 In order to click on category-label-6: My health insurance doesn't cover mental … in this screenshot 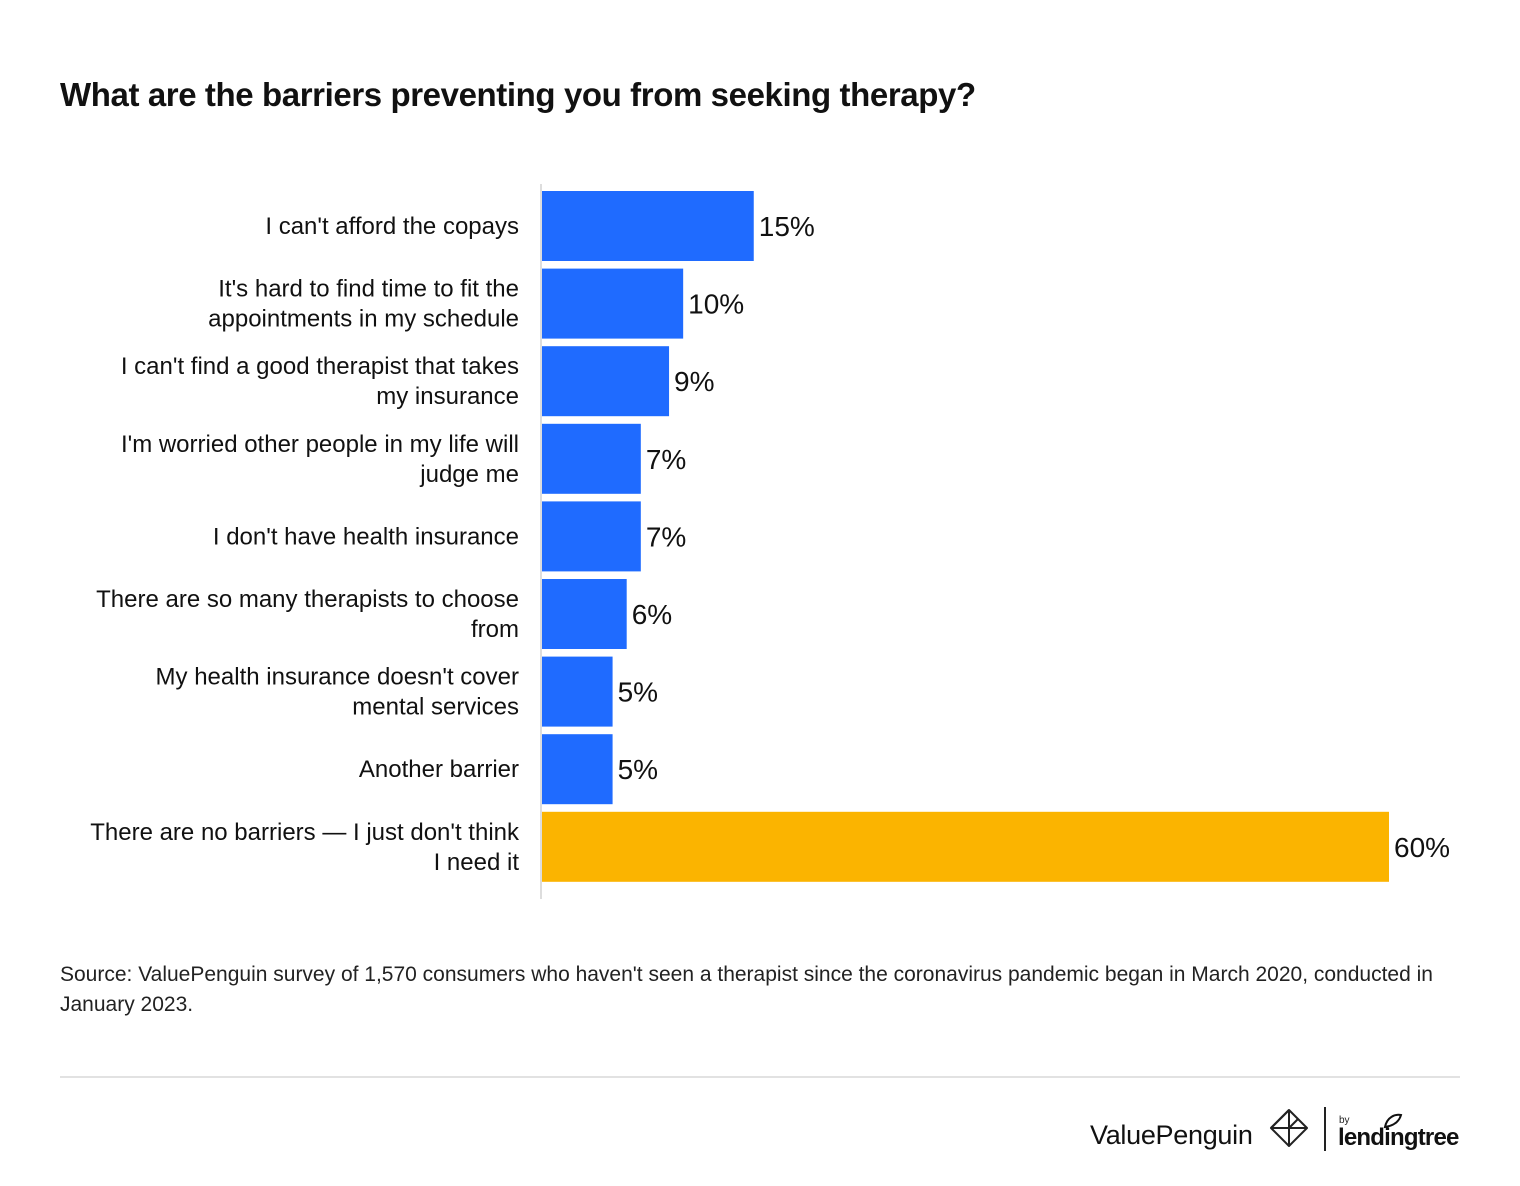, I will do `click(337, 692)`.